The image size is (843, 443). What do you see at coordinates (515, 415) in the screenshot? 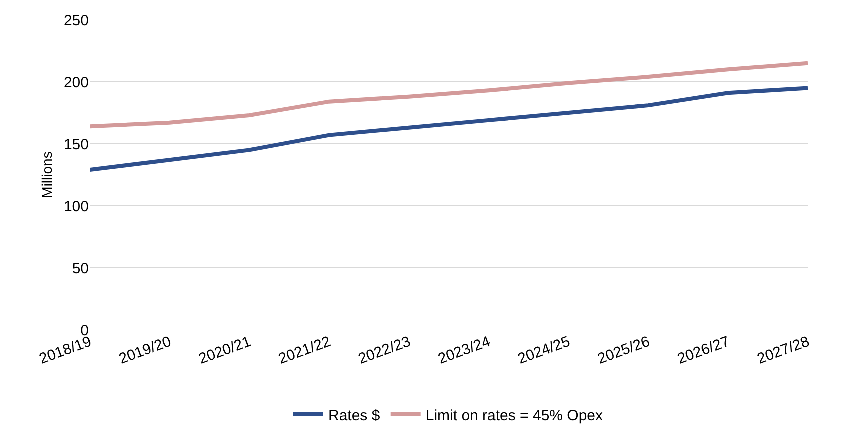
I see `legend-label: Limit on rates = 45% Opex` at bounding box center [515, 415].